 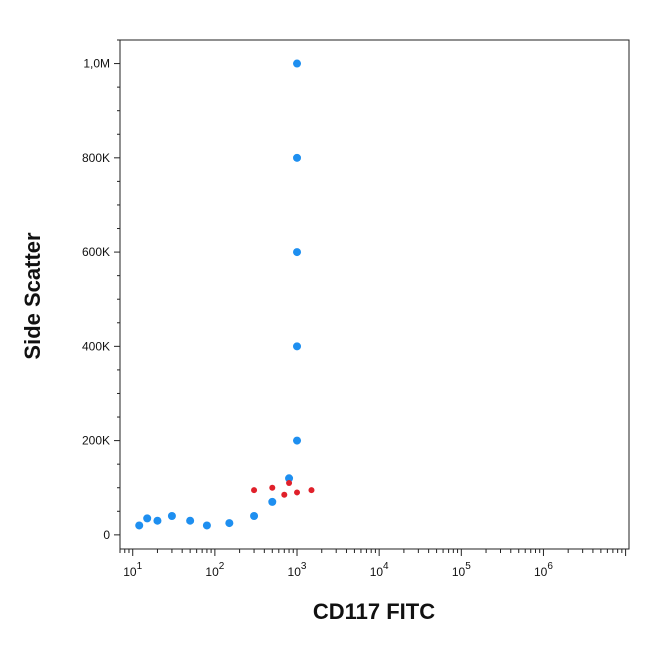 What do you see at coordinates (132, 570) in the screenshot?
I see `x-tick-label: 10¹` at bounding box center [132, 570].